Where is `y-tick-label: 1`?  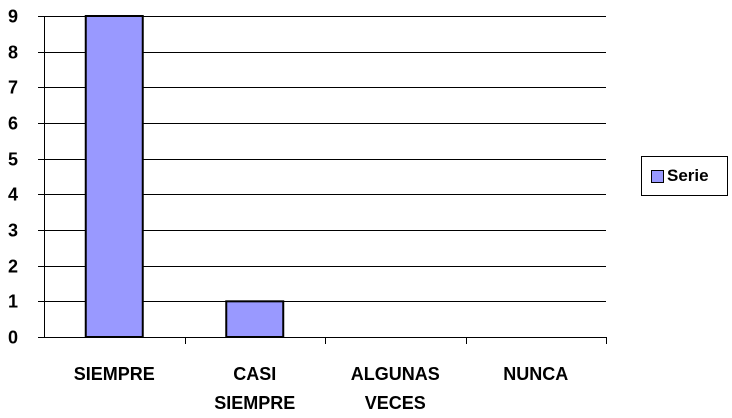
y-tick-label: 1 is located at coordinates (13, 302).